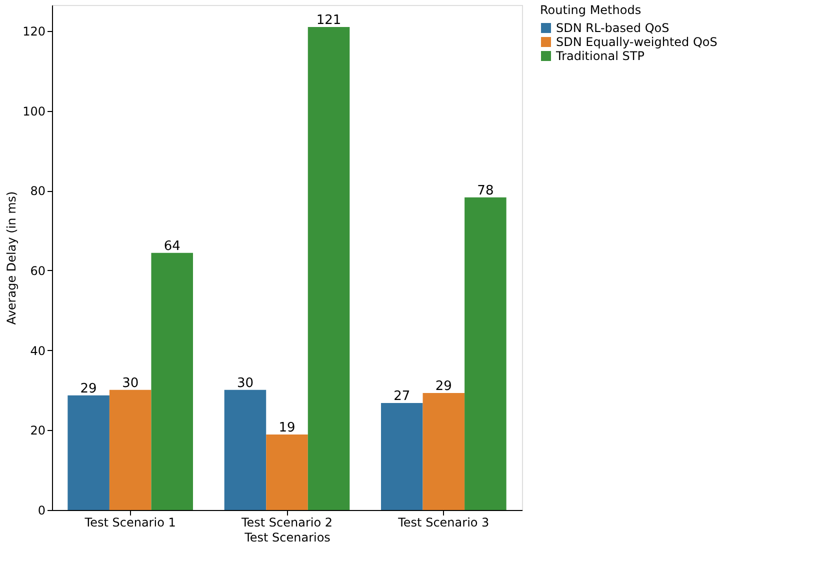 Image resolution: width=823 pixels, height=572 pixels. What do you see at coordinates (172, 246) in the screenshot?
I see `data-label: 64` at bounding box center [172, 246].